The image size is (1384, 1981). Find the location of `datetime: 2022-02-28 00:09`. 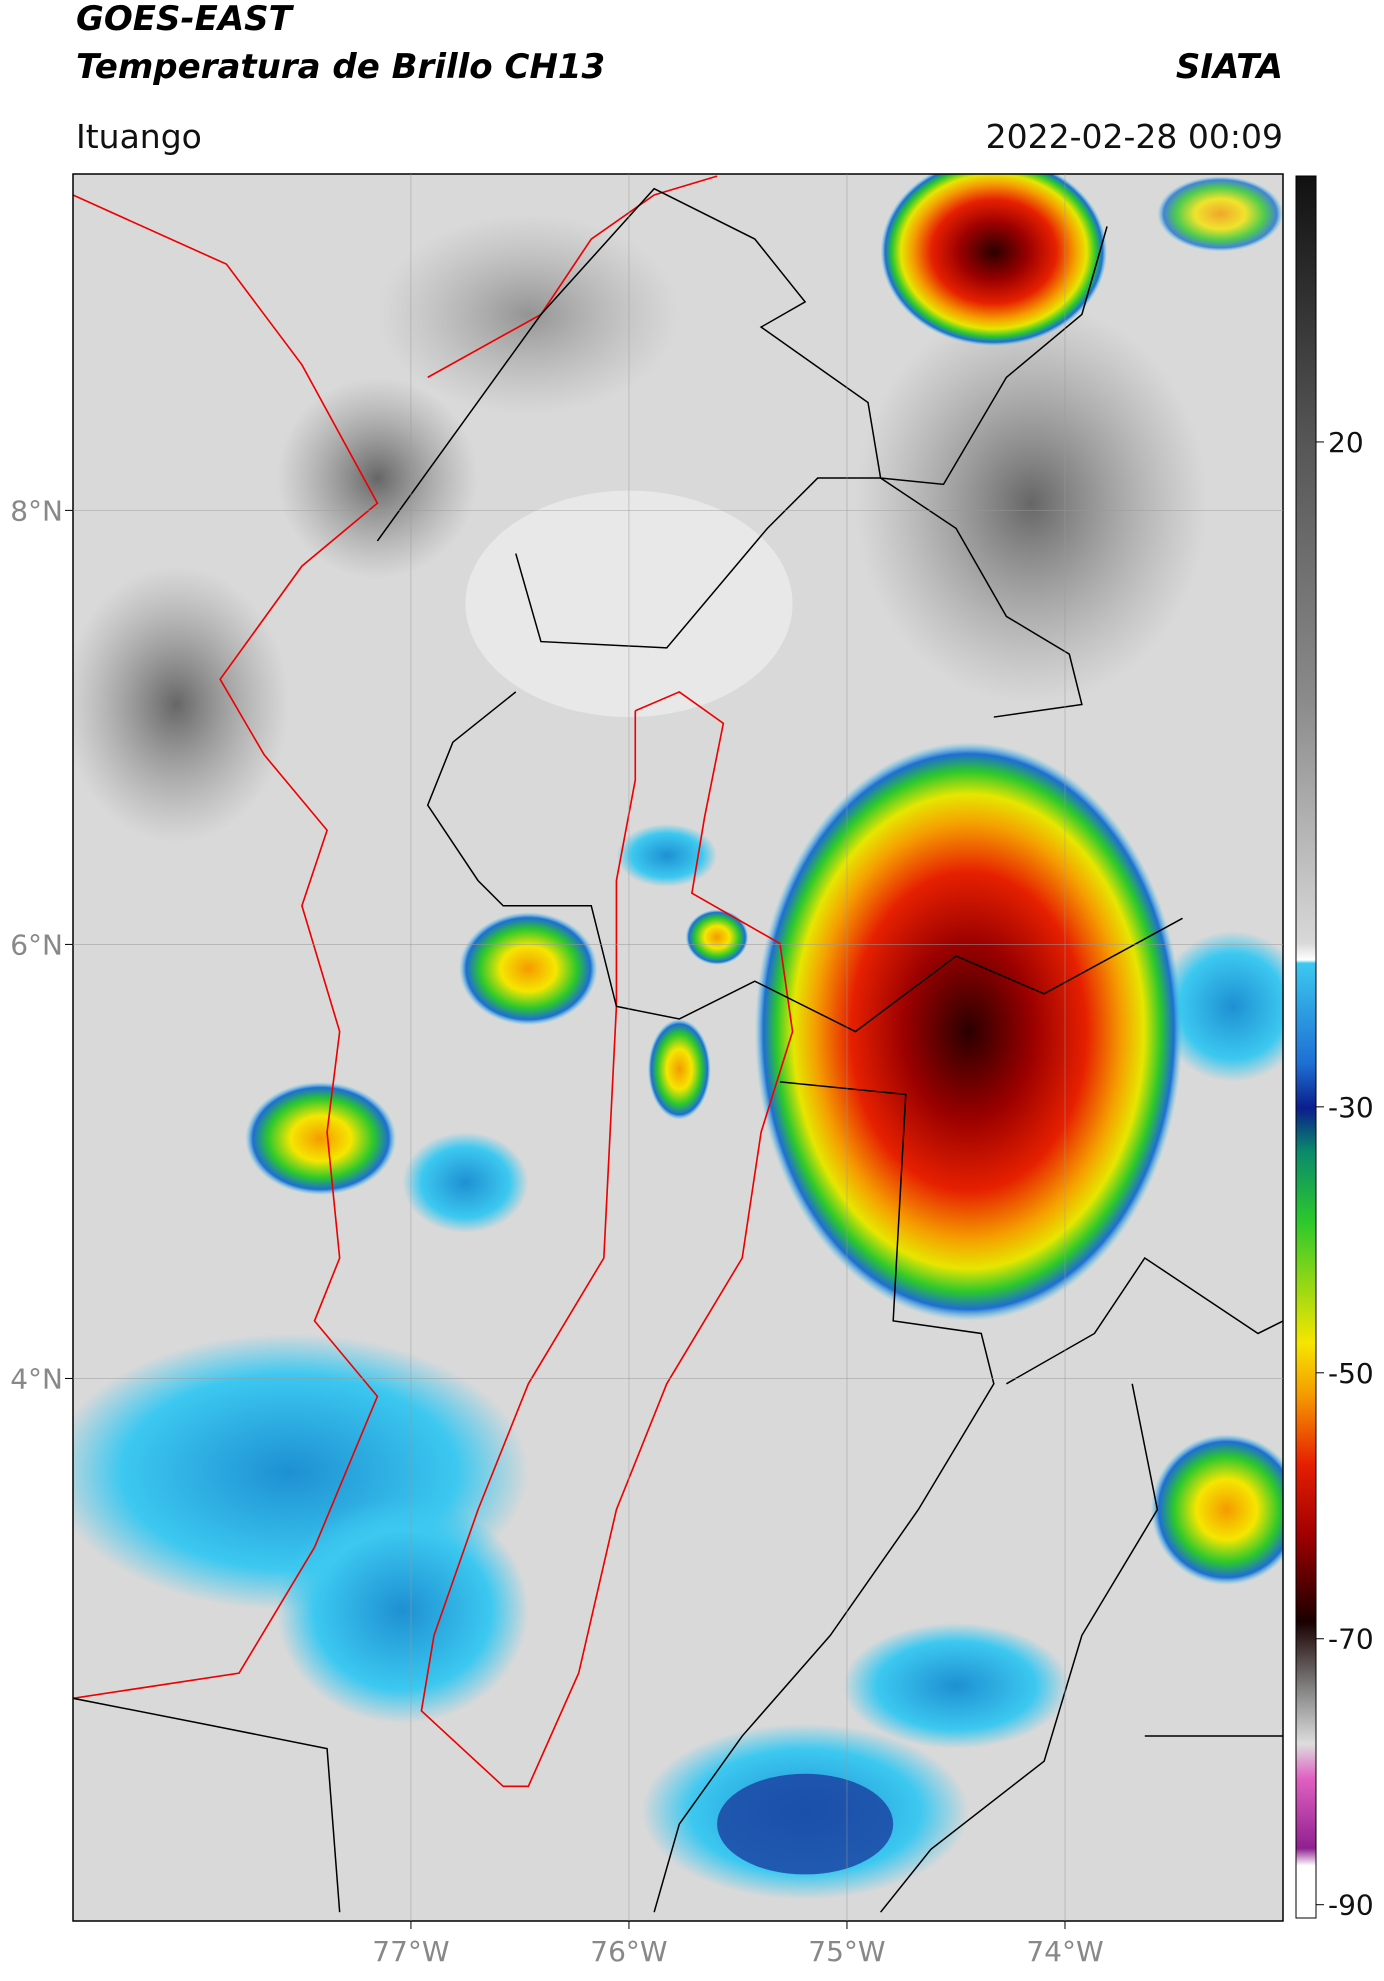

datetime: 2022-02-28 00:09 is located at coordinates (1134, 136).